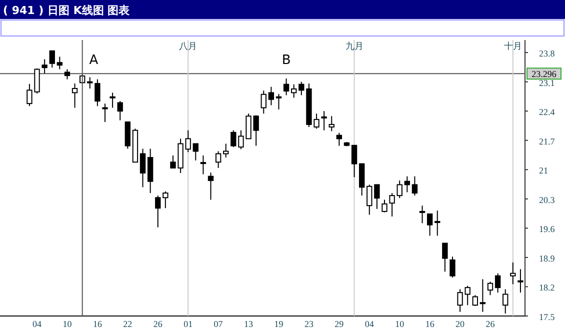 The height and width of the screenshot is (336, 565). What do you see at coordinates (547, 83) in the screenshot?
I see `y-tick-label: 23.1` at bounding box center [547, 83].